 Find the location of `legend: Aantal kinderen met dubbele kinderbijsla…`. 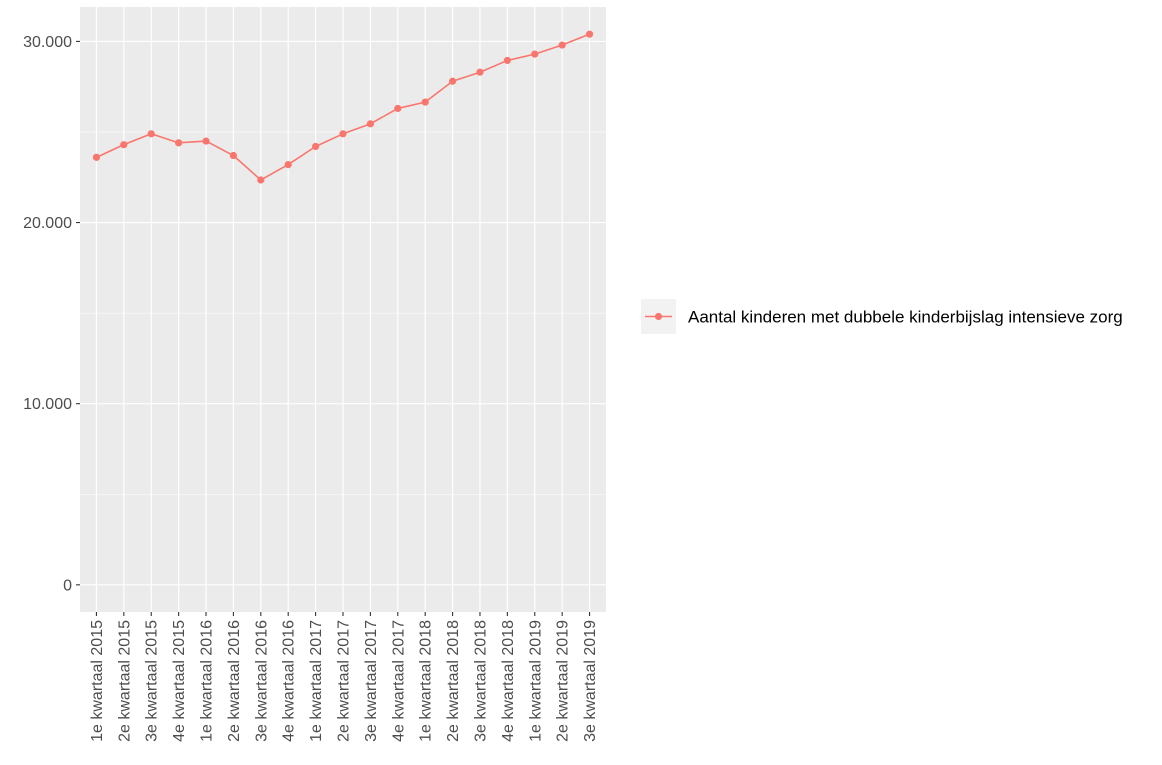

legend: Aantal kinderen met dubbele kinderbijsla… is located at coordinates (882, 316).